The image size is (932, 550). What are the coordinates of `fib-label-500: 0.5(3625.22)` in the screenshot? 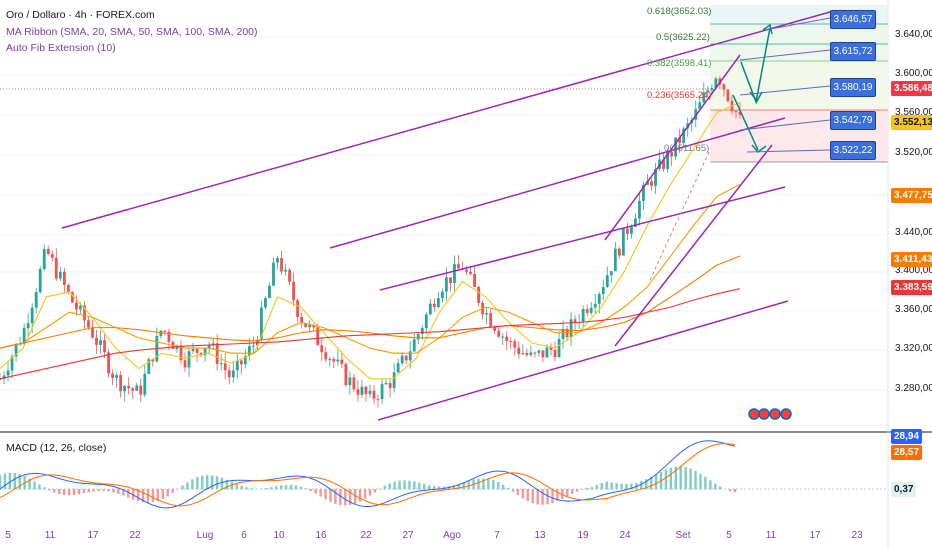 It's located at (683, 37).